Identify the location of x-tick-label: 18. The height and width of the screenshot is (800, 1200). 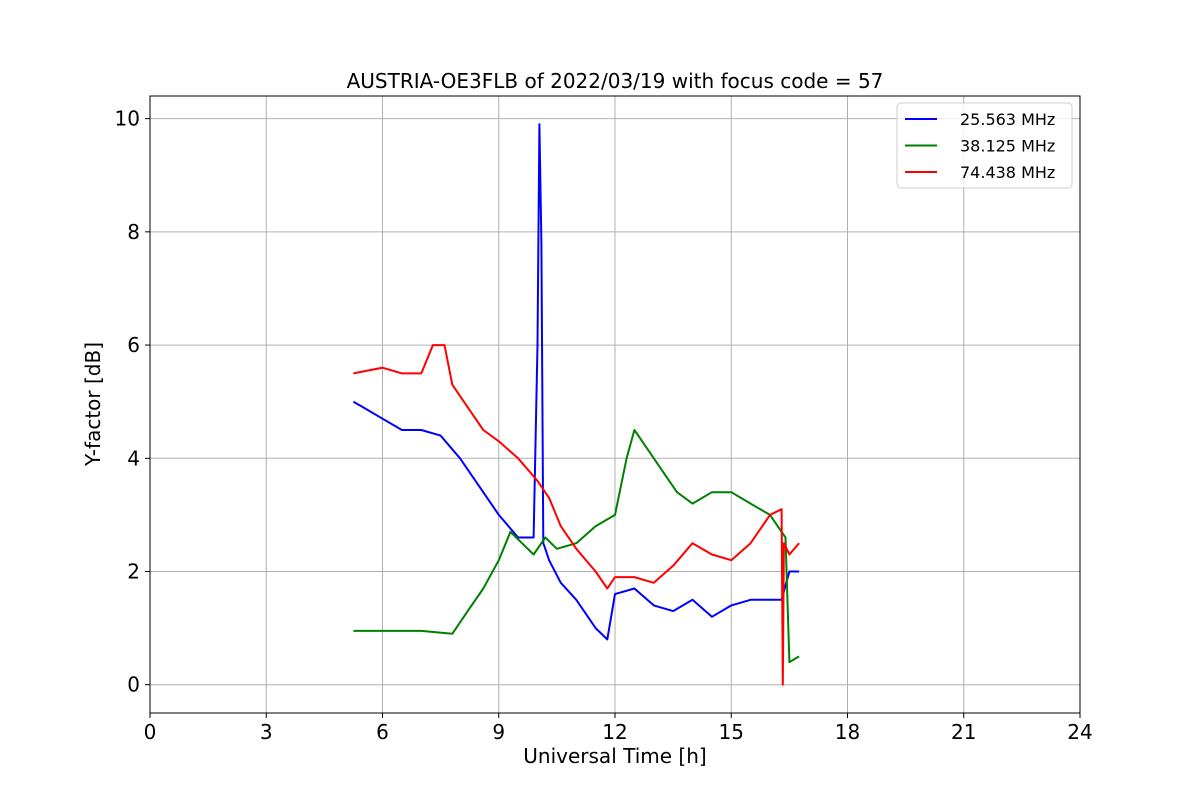
(847, 732).